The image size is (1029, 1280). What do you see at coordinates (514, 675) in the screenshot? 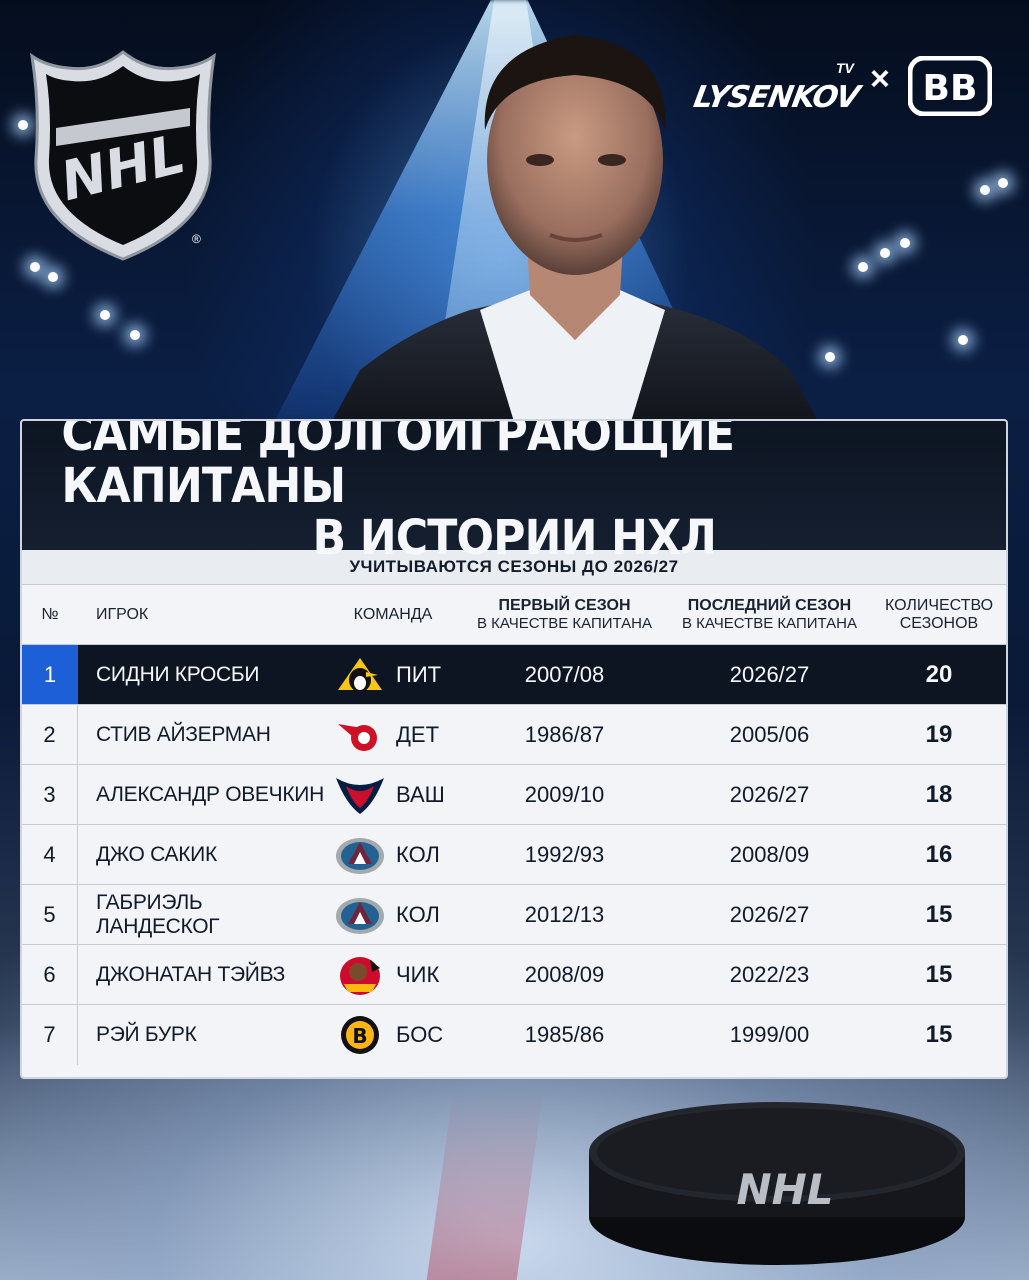
I see `table-row: 1 СИДНИ КРОСБИ ПИТ 2007/08 2026/27 20` at bounding box center [514, 675].